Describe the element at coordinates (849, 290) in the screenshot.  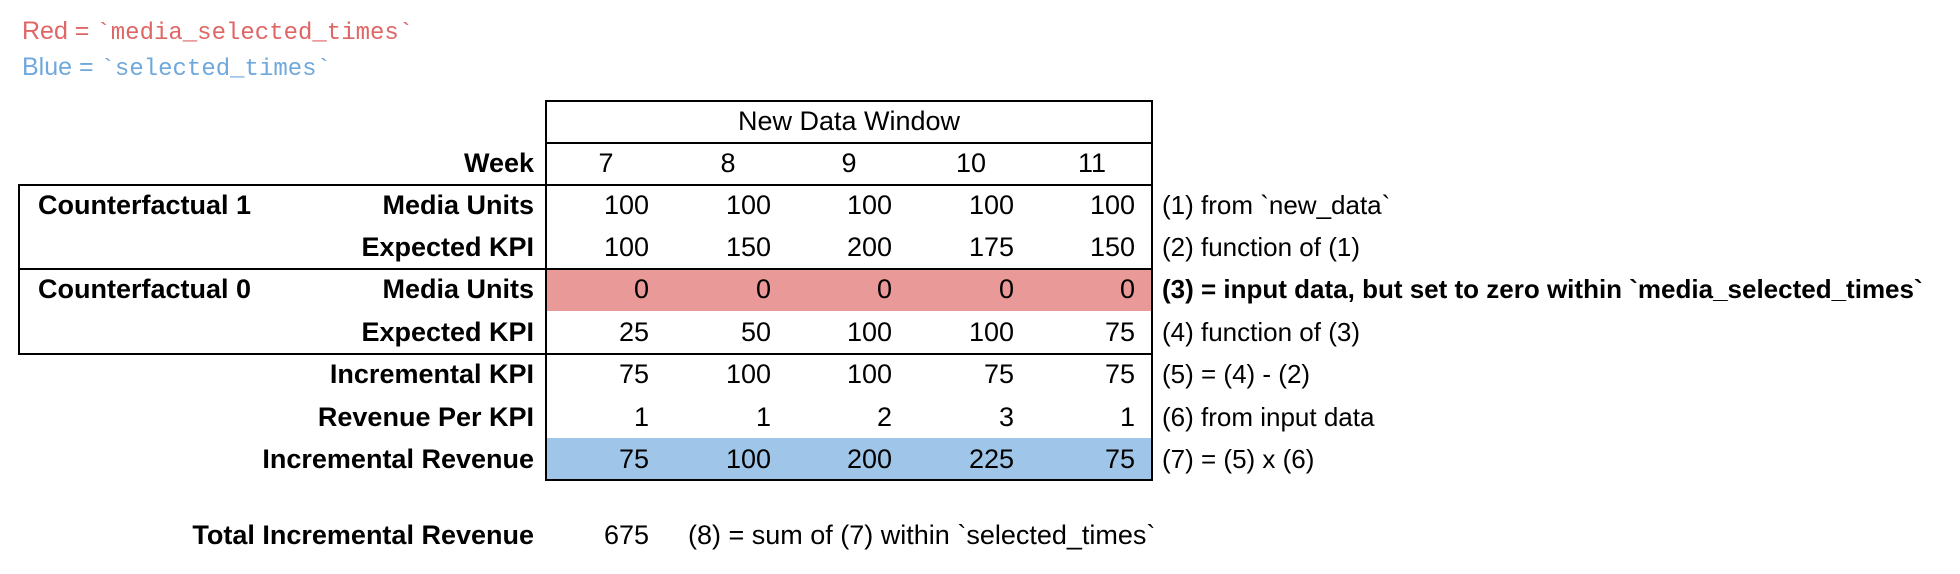
I see `red-highlight-media-selected-times` at that location.